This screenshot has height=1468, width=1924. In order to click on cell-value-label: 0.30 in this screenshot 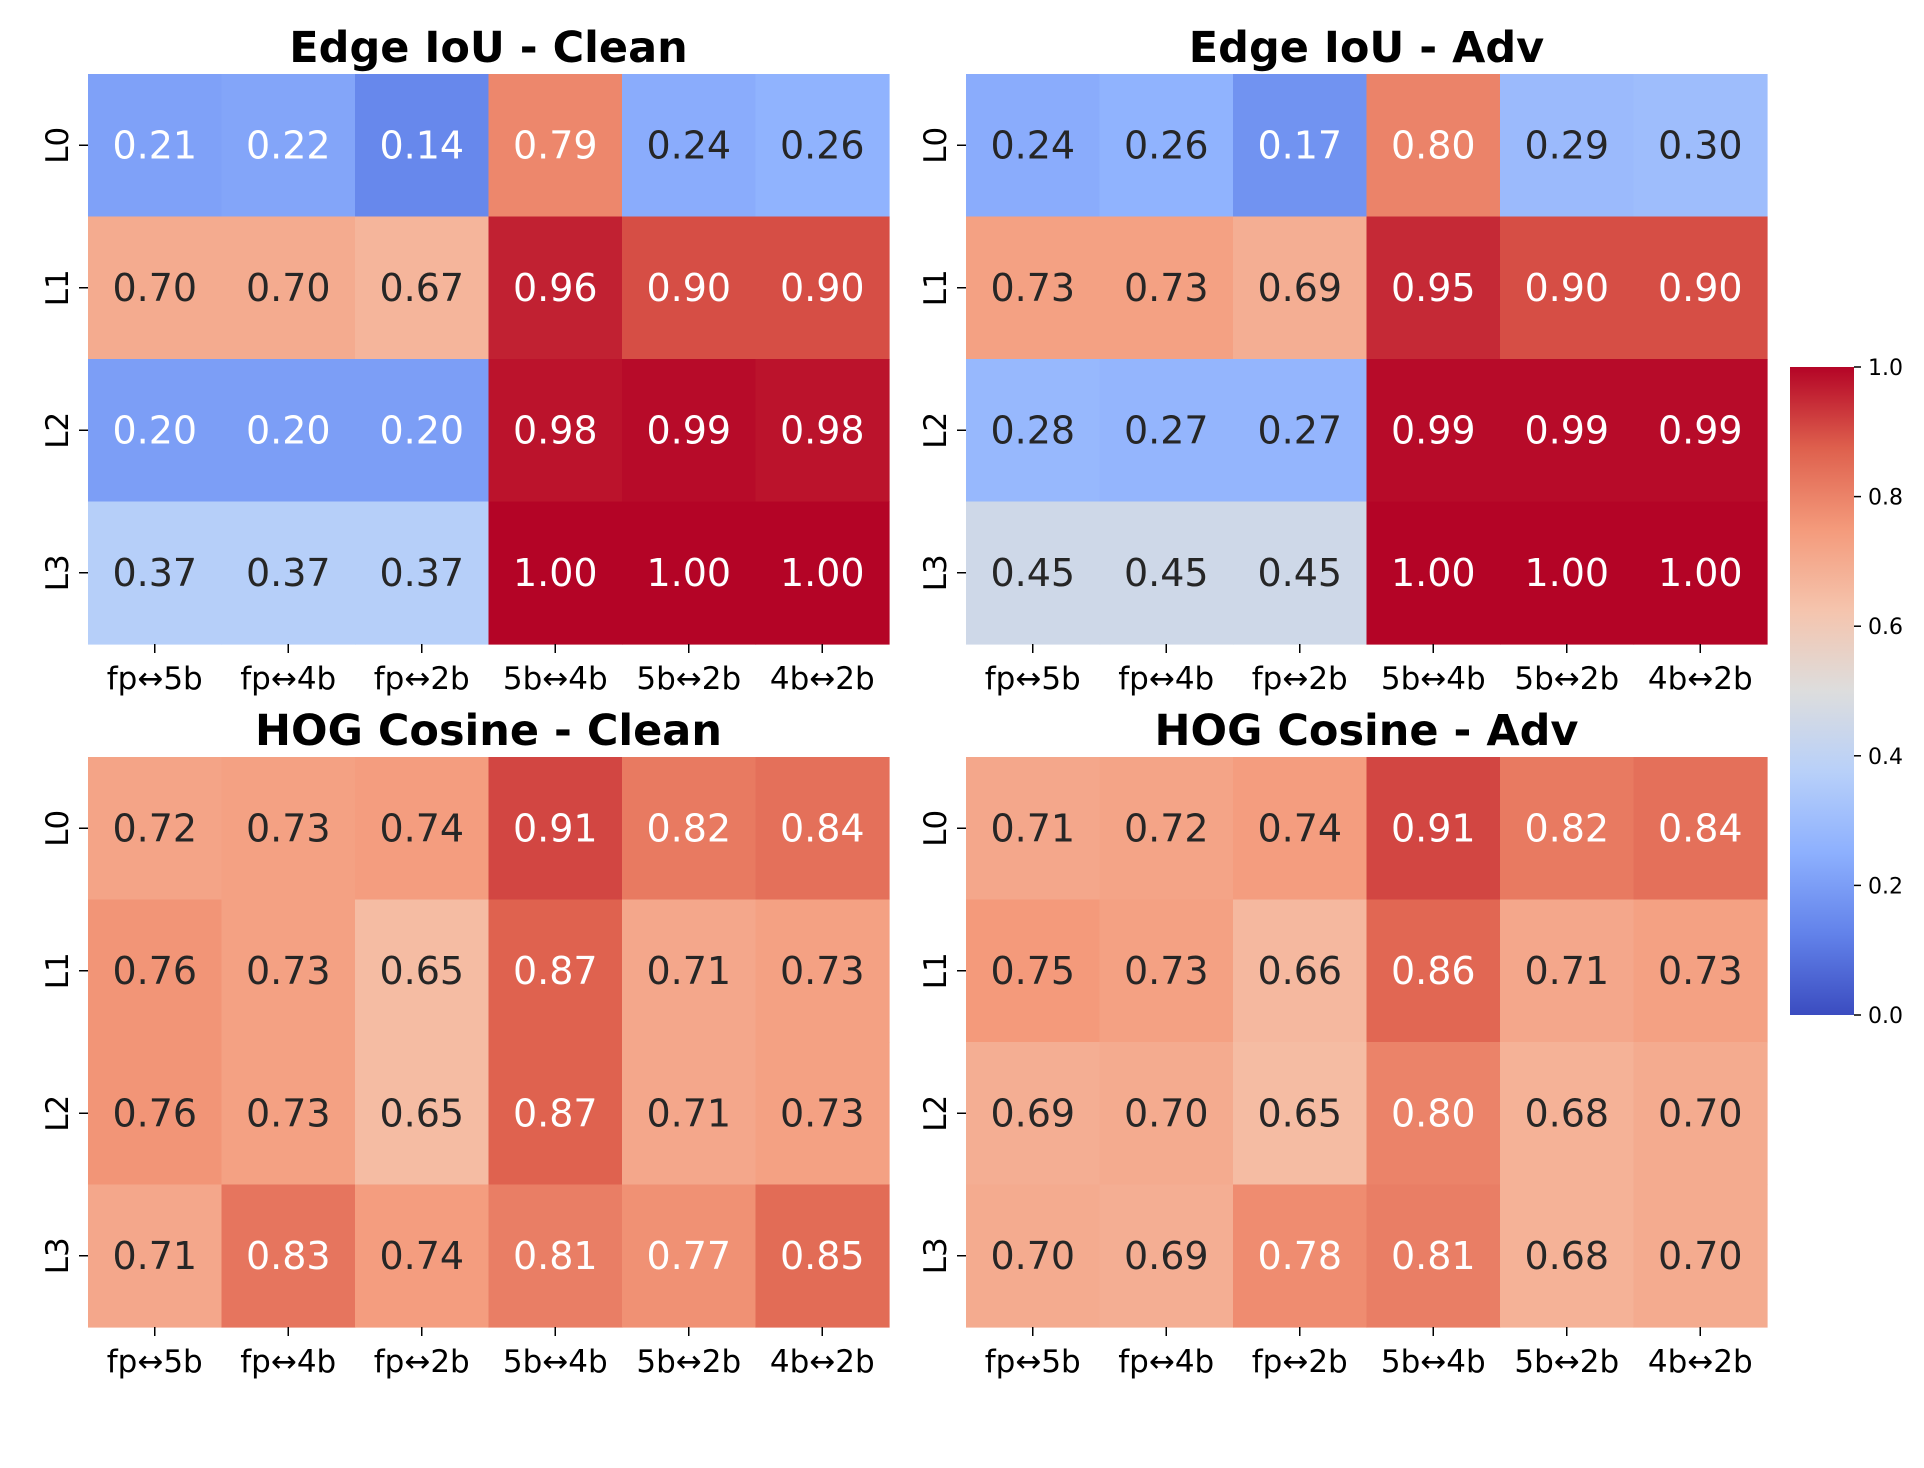, I will do `click(1700, 145)`.